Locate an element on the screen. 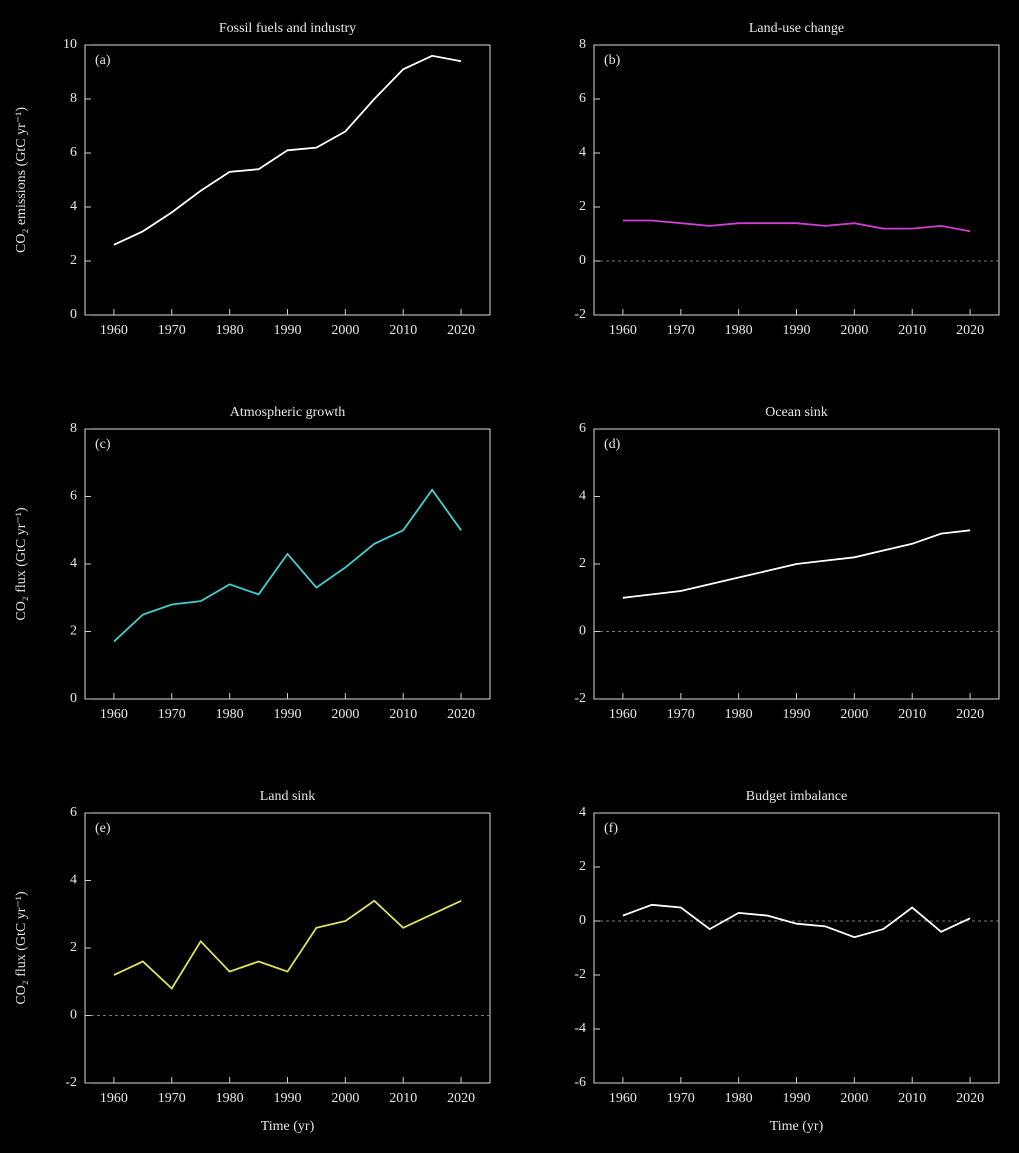 This screenshot has width=1019, height=1153. panel-letter: (b) is located at coordinates (612, 60).